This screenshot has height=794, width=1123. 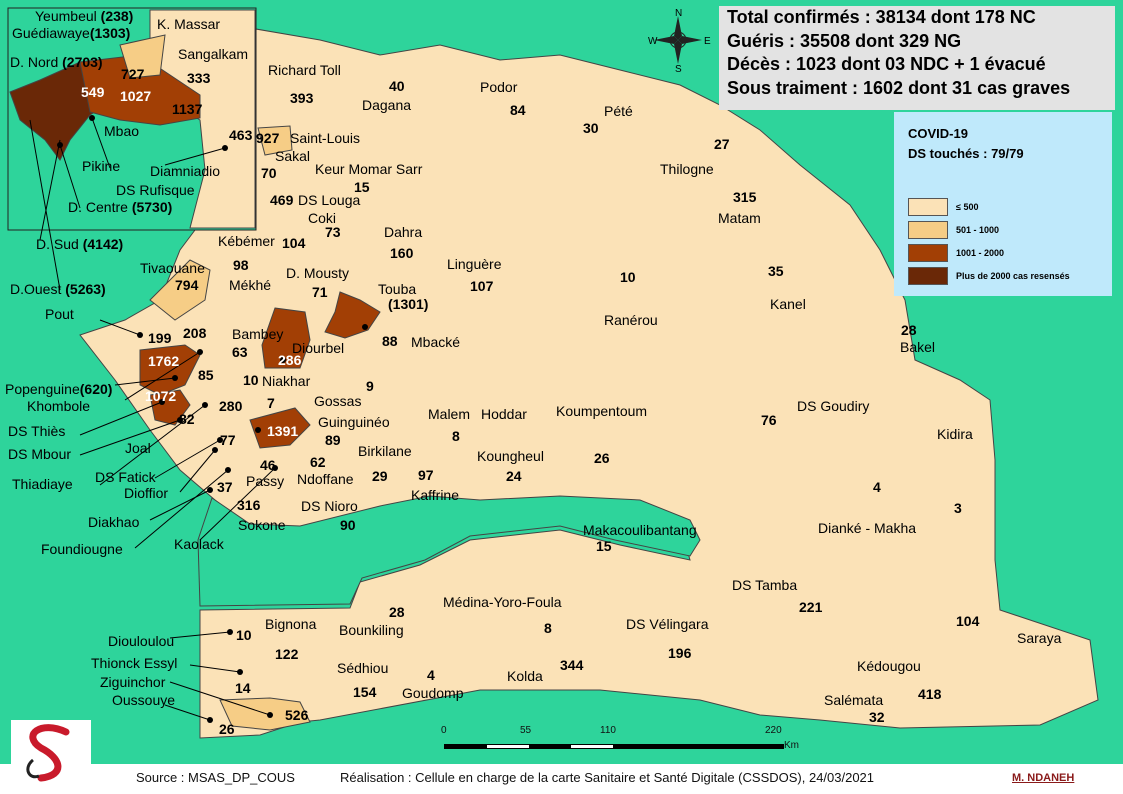 I want to click on value-pout: 199, so click(x=160, y=338).